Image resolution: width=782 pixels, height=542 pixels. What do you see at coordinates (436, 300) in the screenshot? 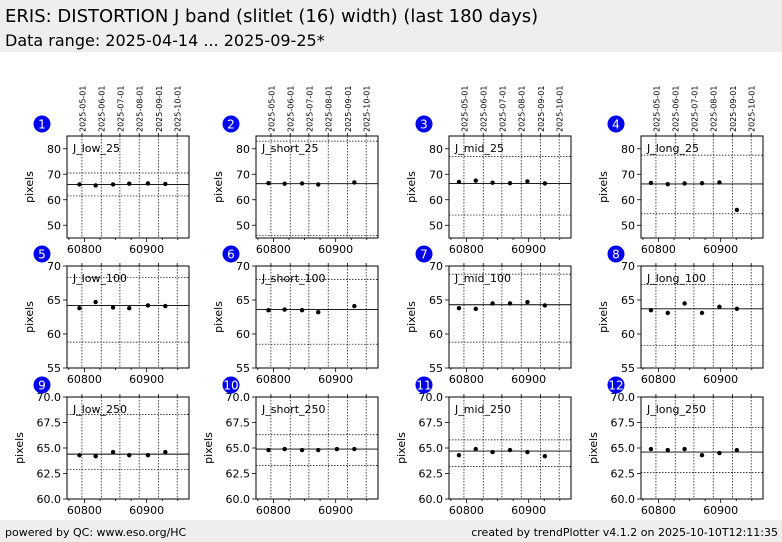
I see `y-tick-label: 65` at bounding box center [436, 300].